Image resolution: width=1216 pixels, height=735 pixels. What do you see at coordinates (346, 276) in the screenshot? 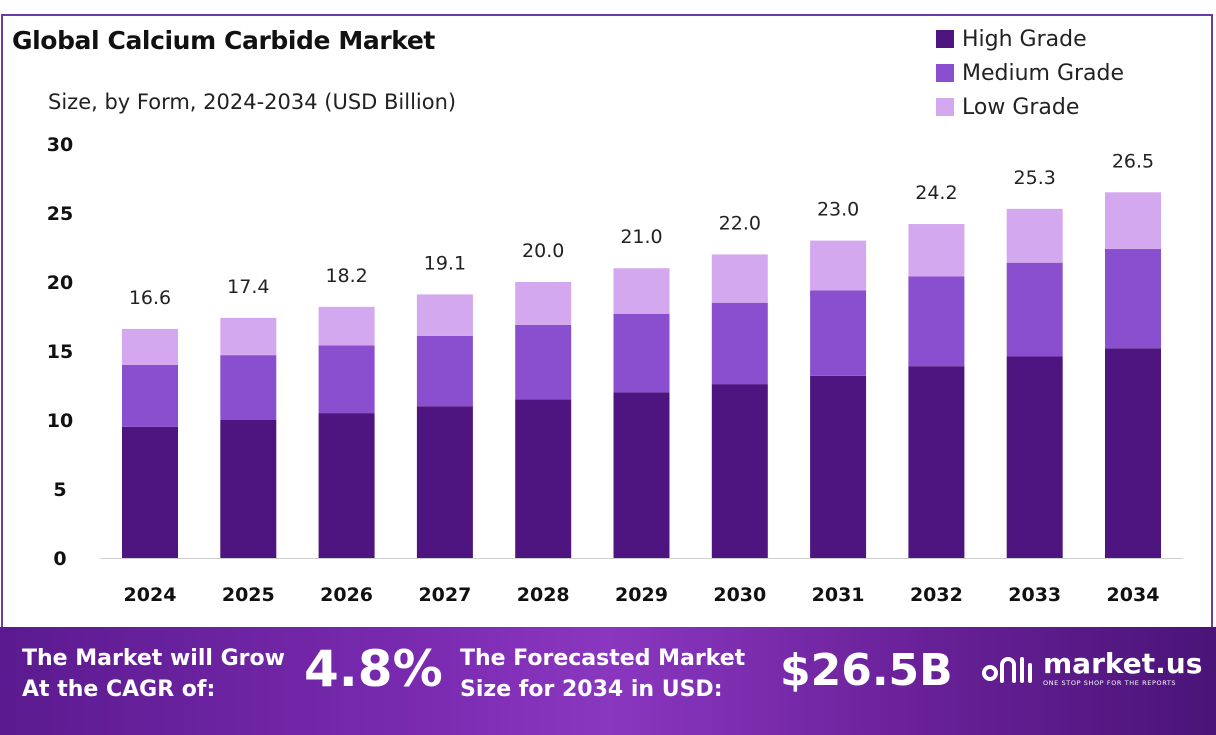
I see `bar-total-label: 18.2` at bounding box center [346, 276].